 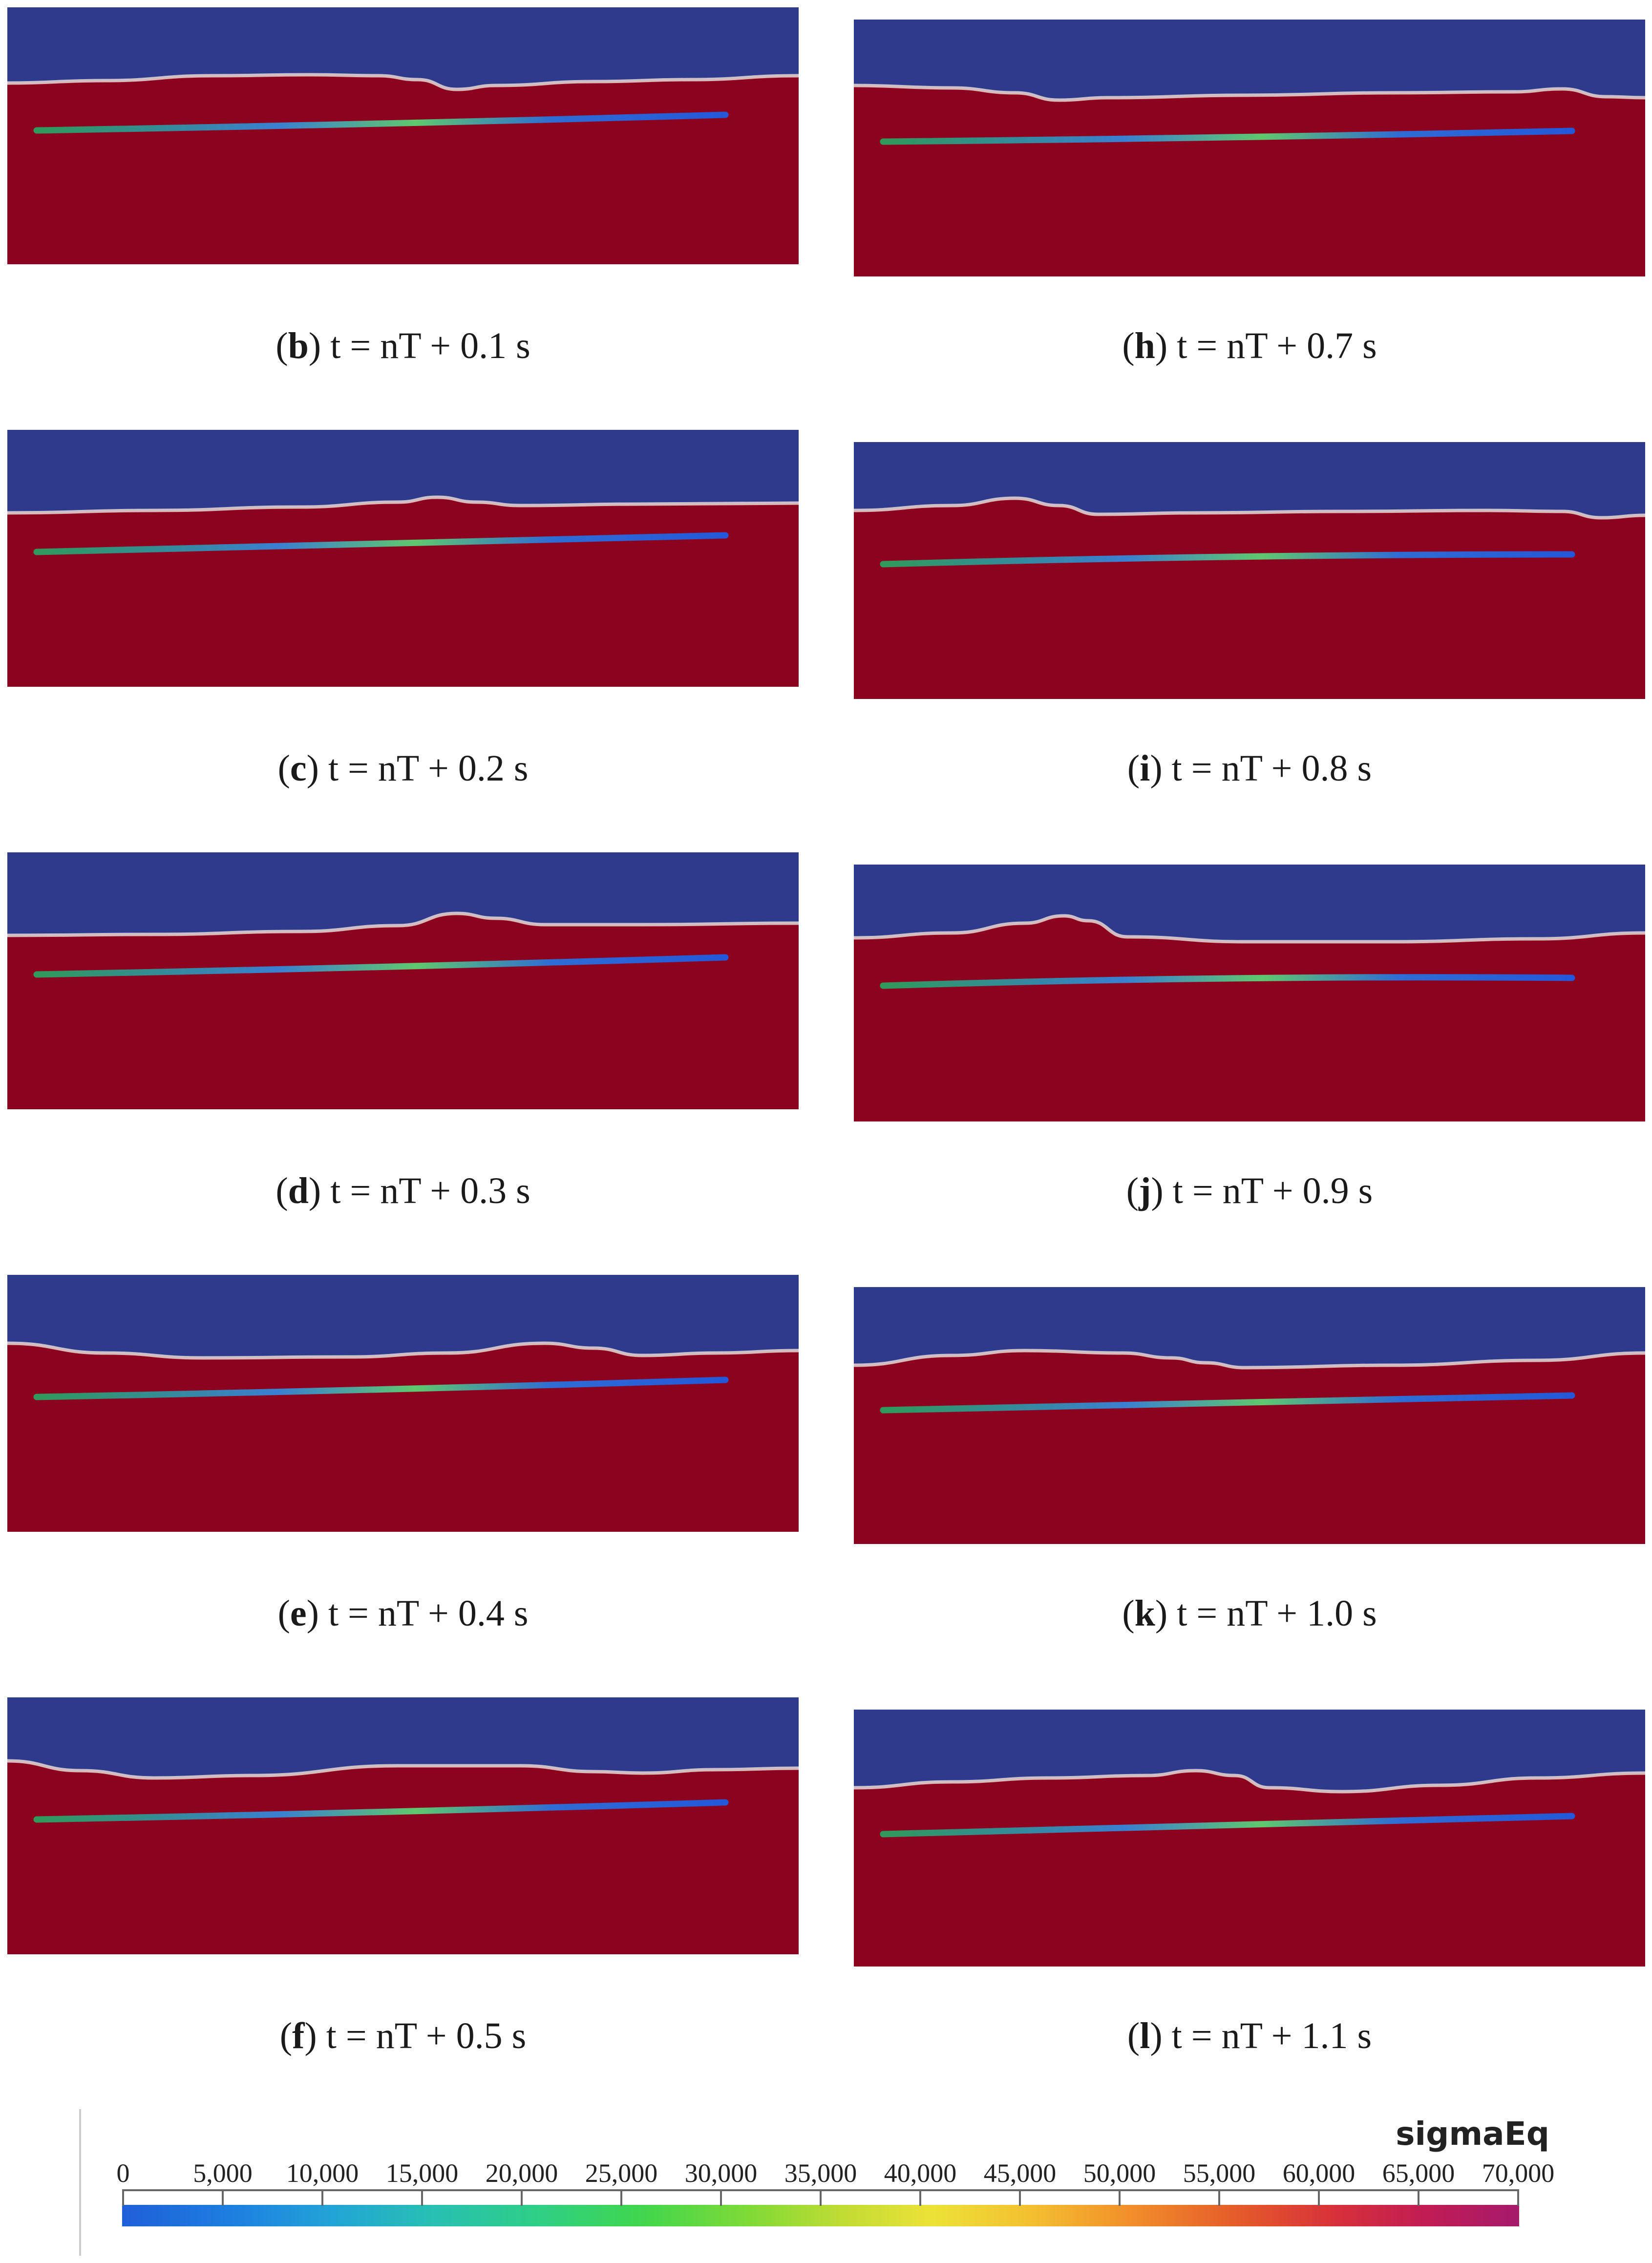 I want to click on simulation-plot-c, so click(x=403, y=558).